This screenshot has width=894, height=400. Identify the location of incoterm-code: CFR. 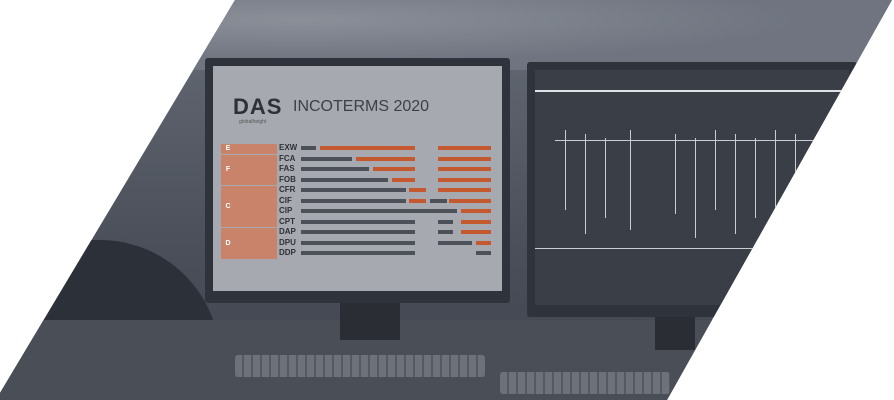
(287, 189).